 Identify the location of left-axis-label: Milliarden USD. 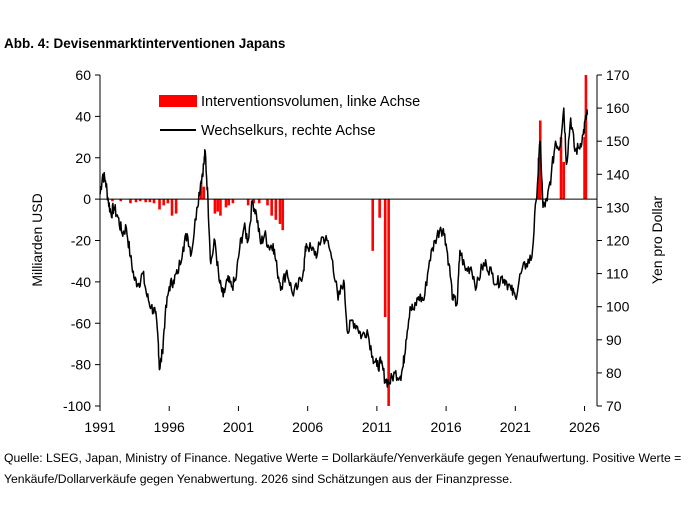
(37, 239).